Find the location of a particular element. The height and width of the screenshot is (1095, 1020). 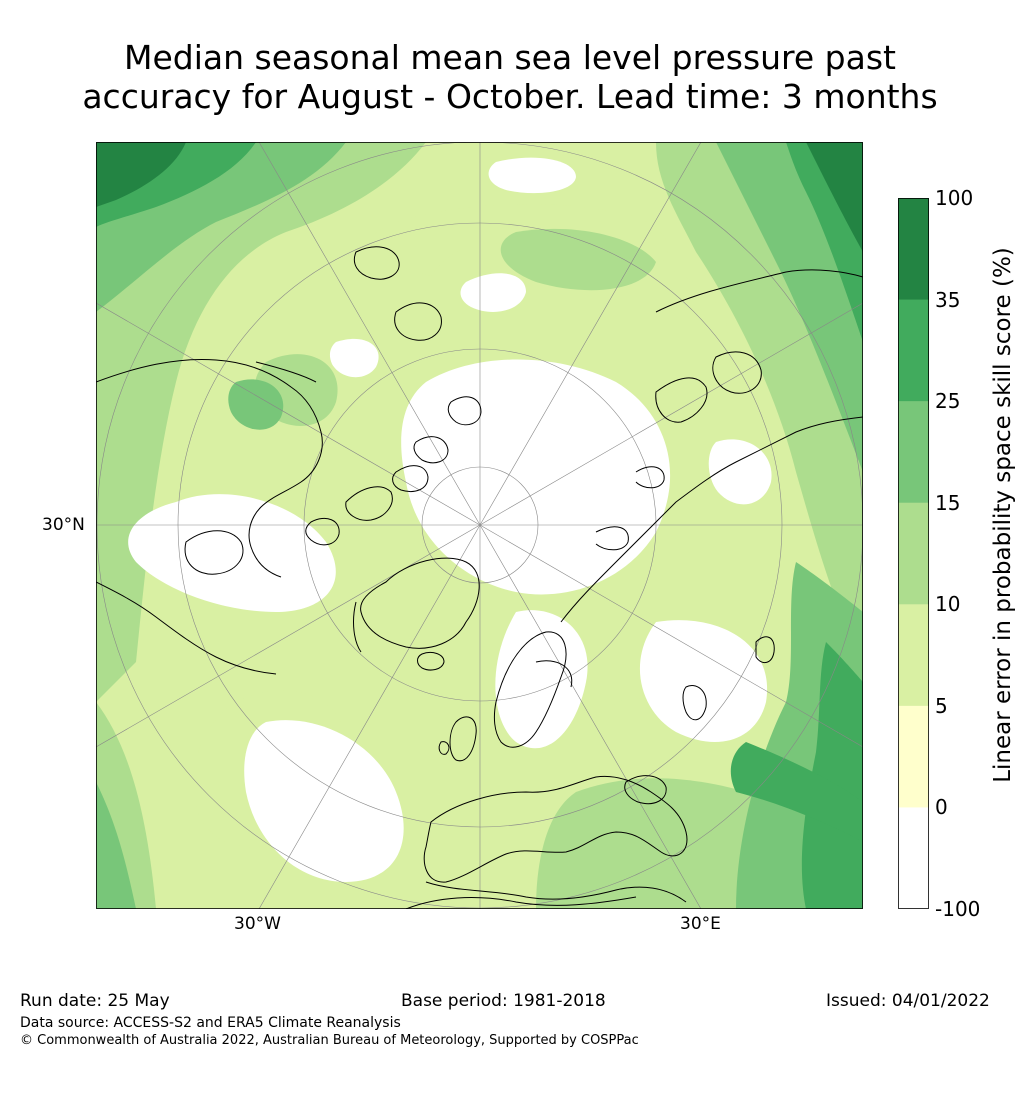

coastline-hudson-bay is located at coordinates (214, 552).